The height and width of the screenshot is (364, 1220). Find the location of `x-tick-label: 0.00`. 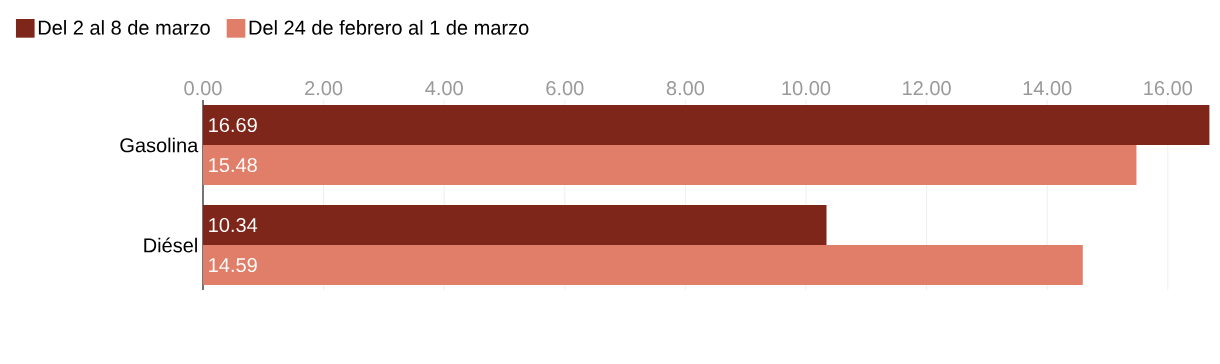

x-tick-label: 0.00 is located at coordinates (203, 88).